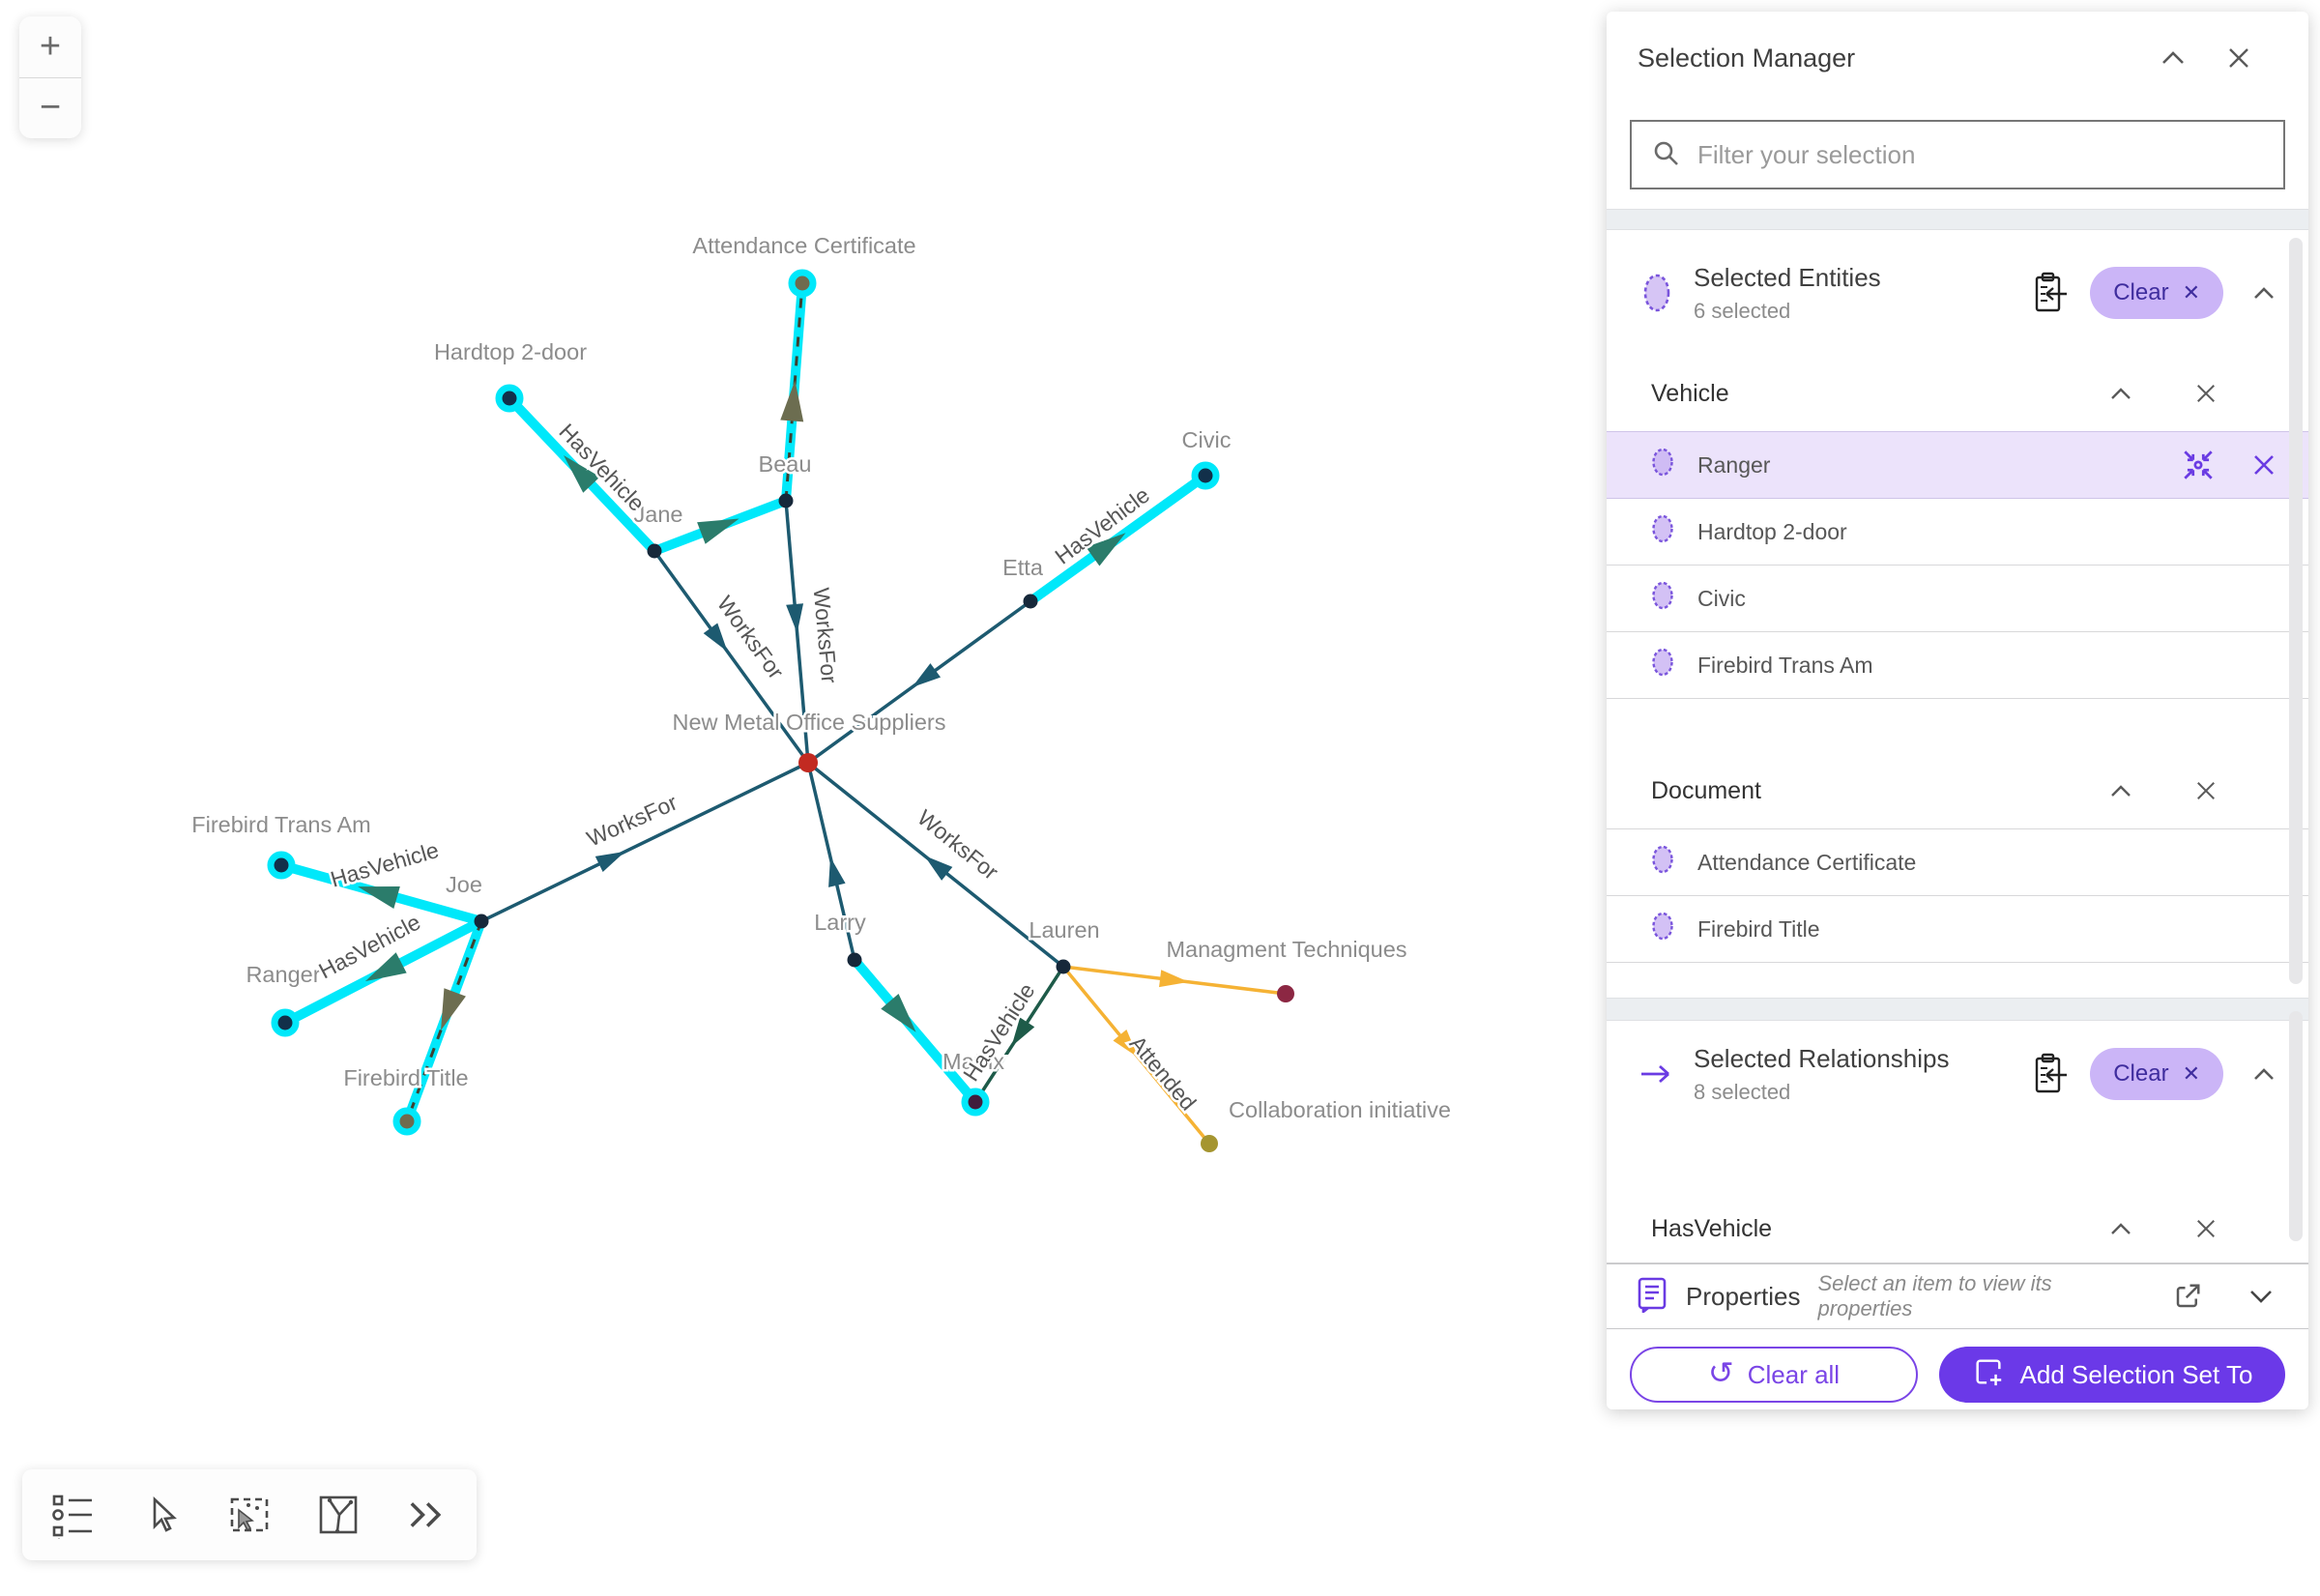 Image resolution: width=2320 pixels, height=1596 pixels. What do you see at coordinates (840, 922) in the screenshot?
I see `graph-node-label-larry: Larry` at bounding box center [840, 922].